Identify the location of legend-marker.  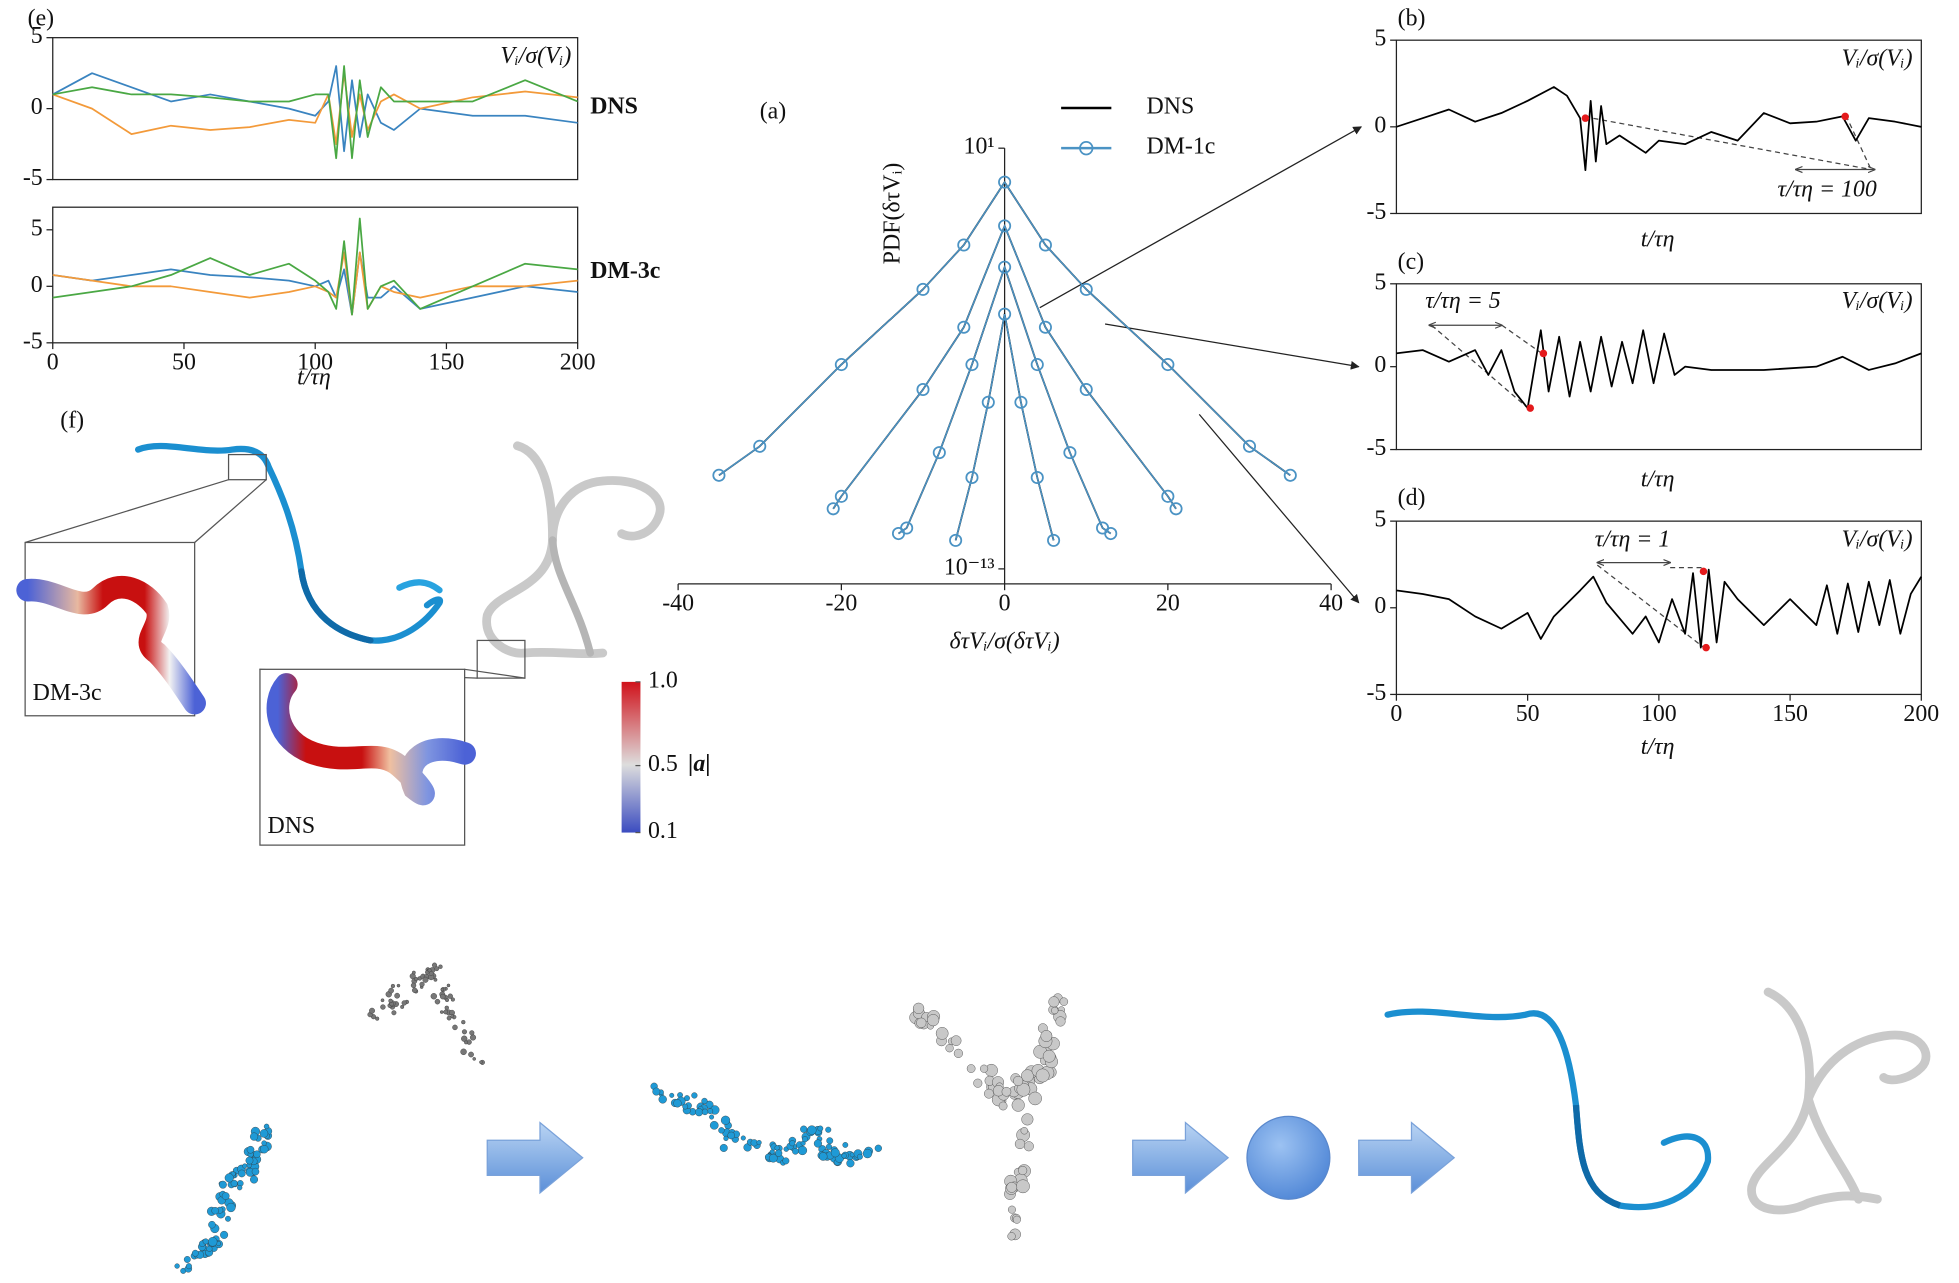
(1086, 148).